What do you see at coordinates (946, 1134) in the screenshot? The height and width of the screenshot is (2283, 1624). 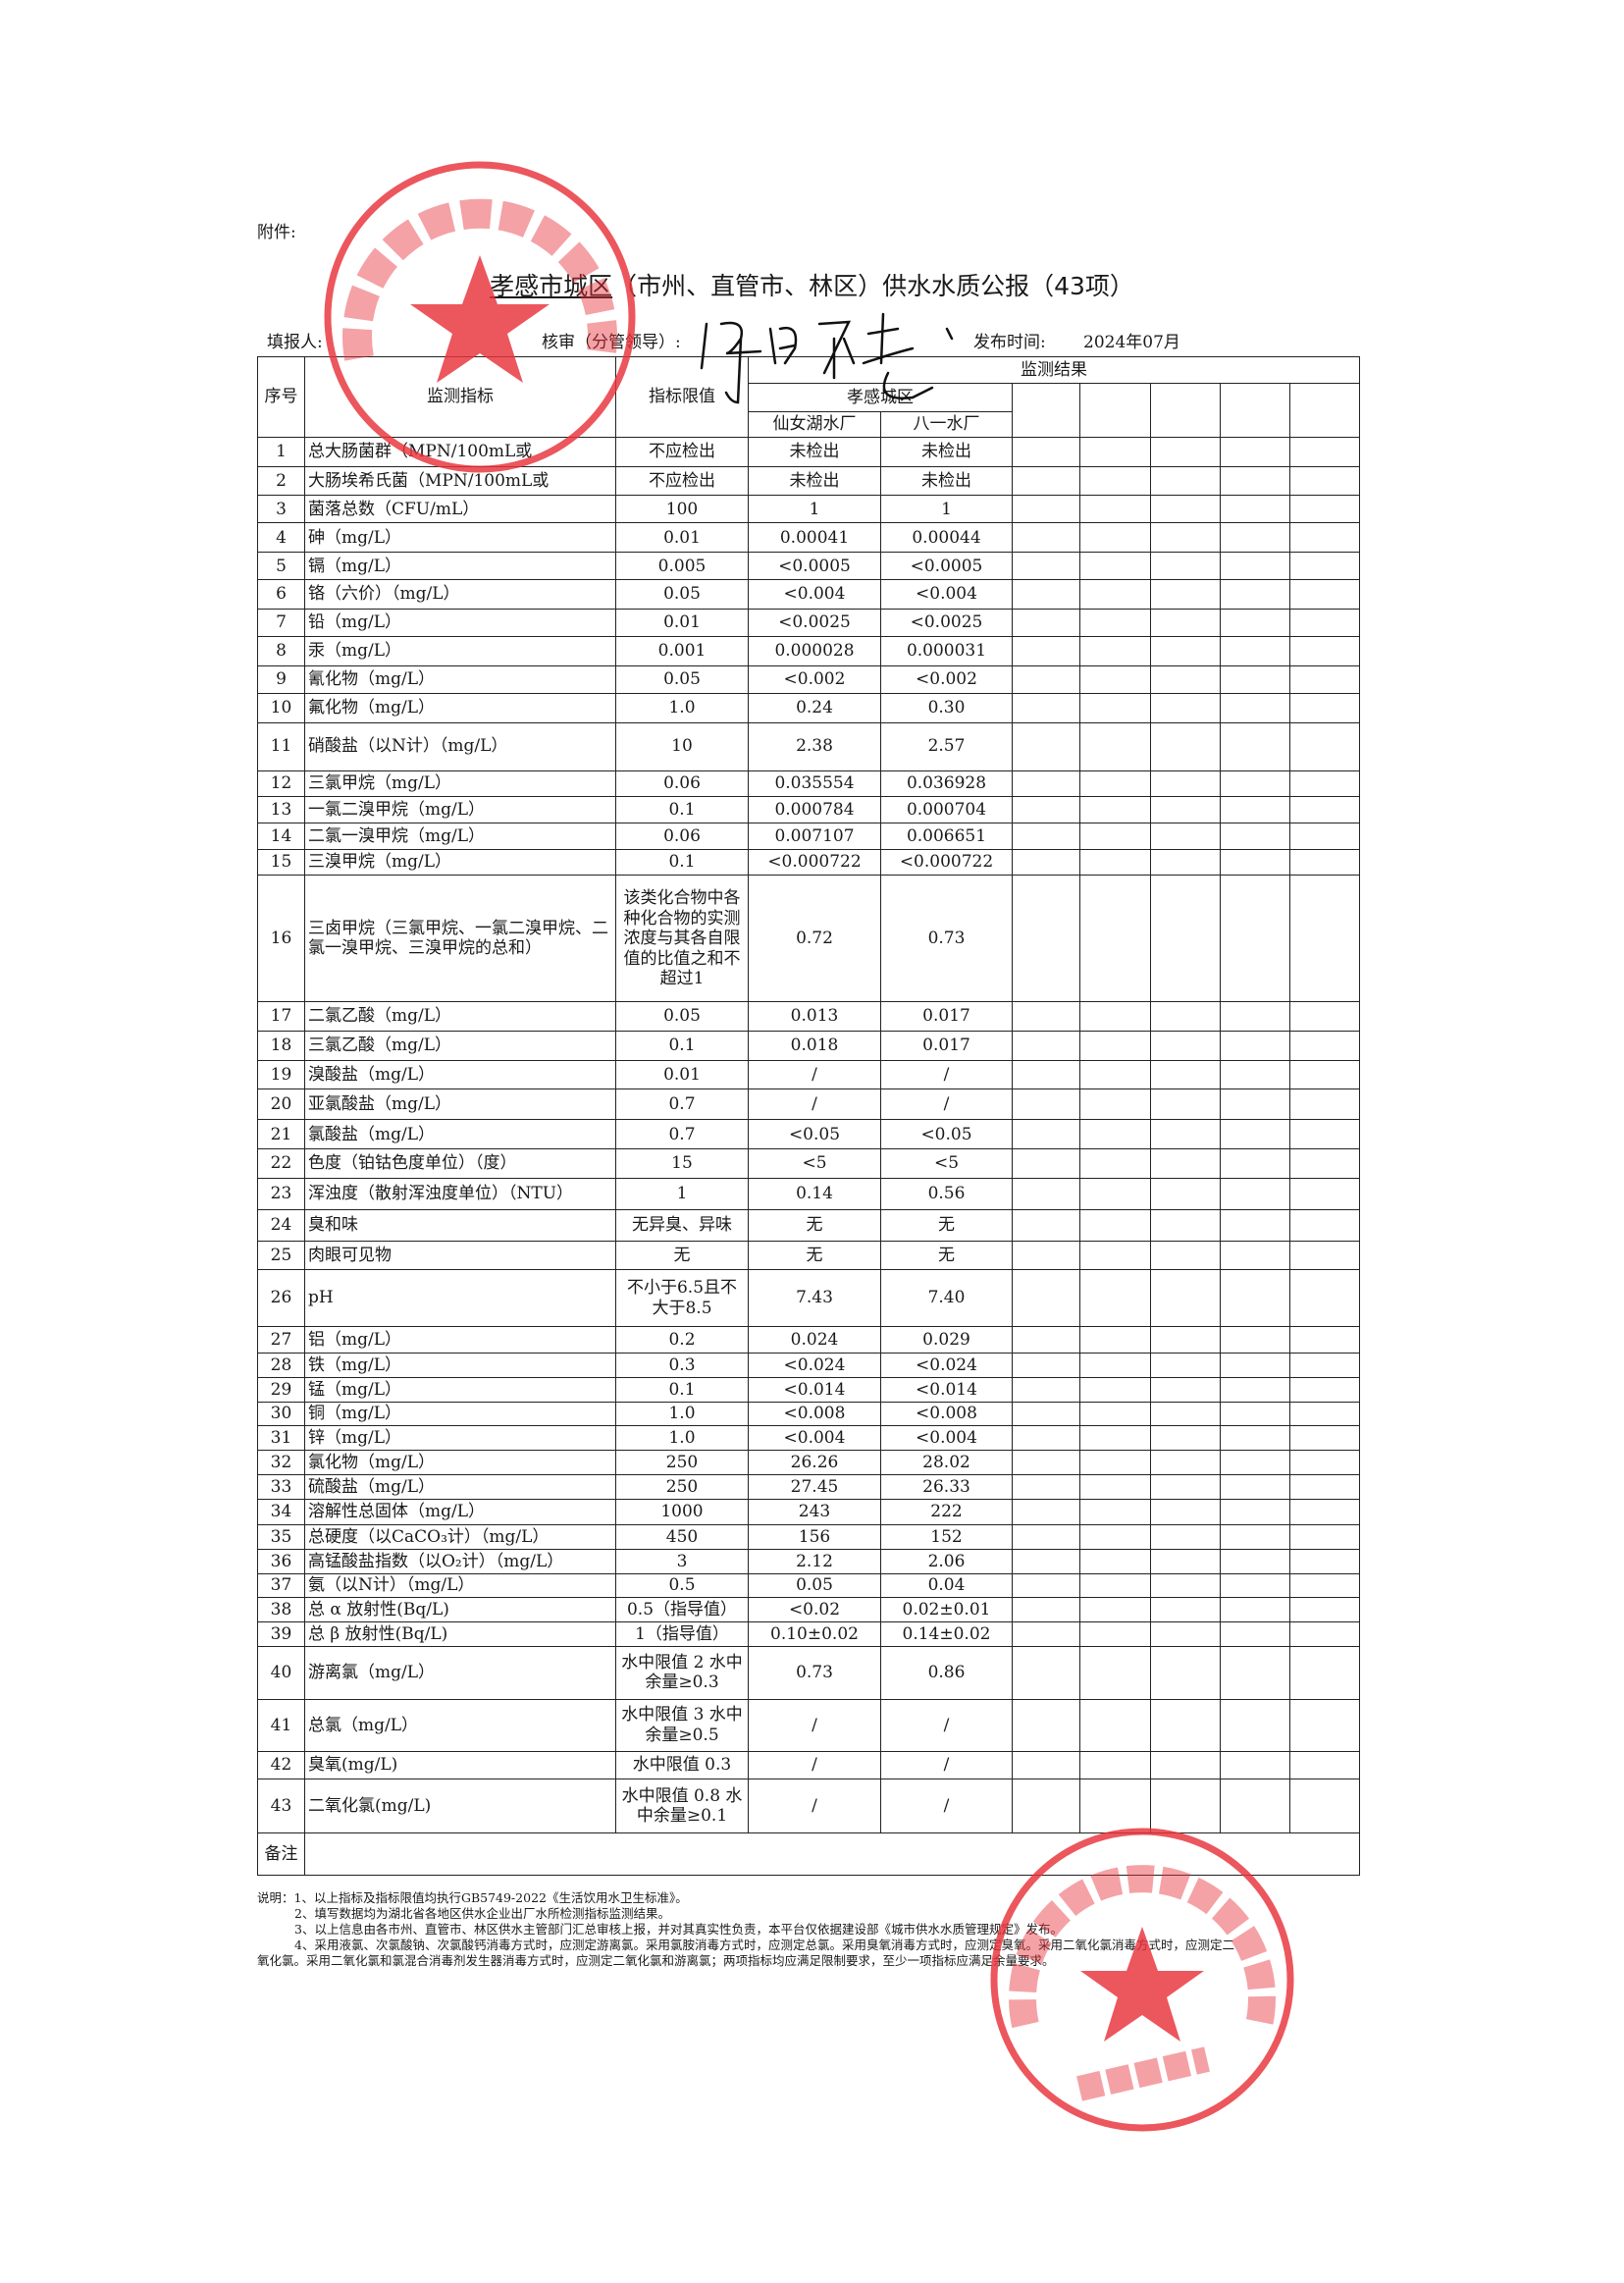 I see `row-value-plant2: <0.05` at bounding box center [946, 1134].